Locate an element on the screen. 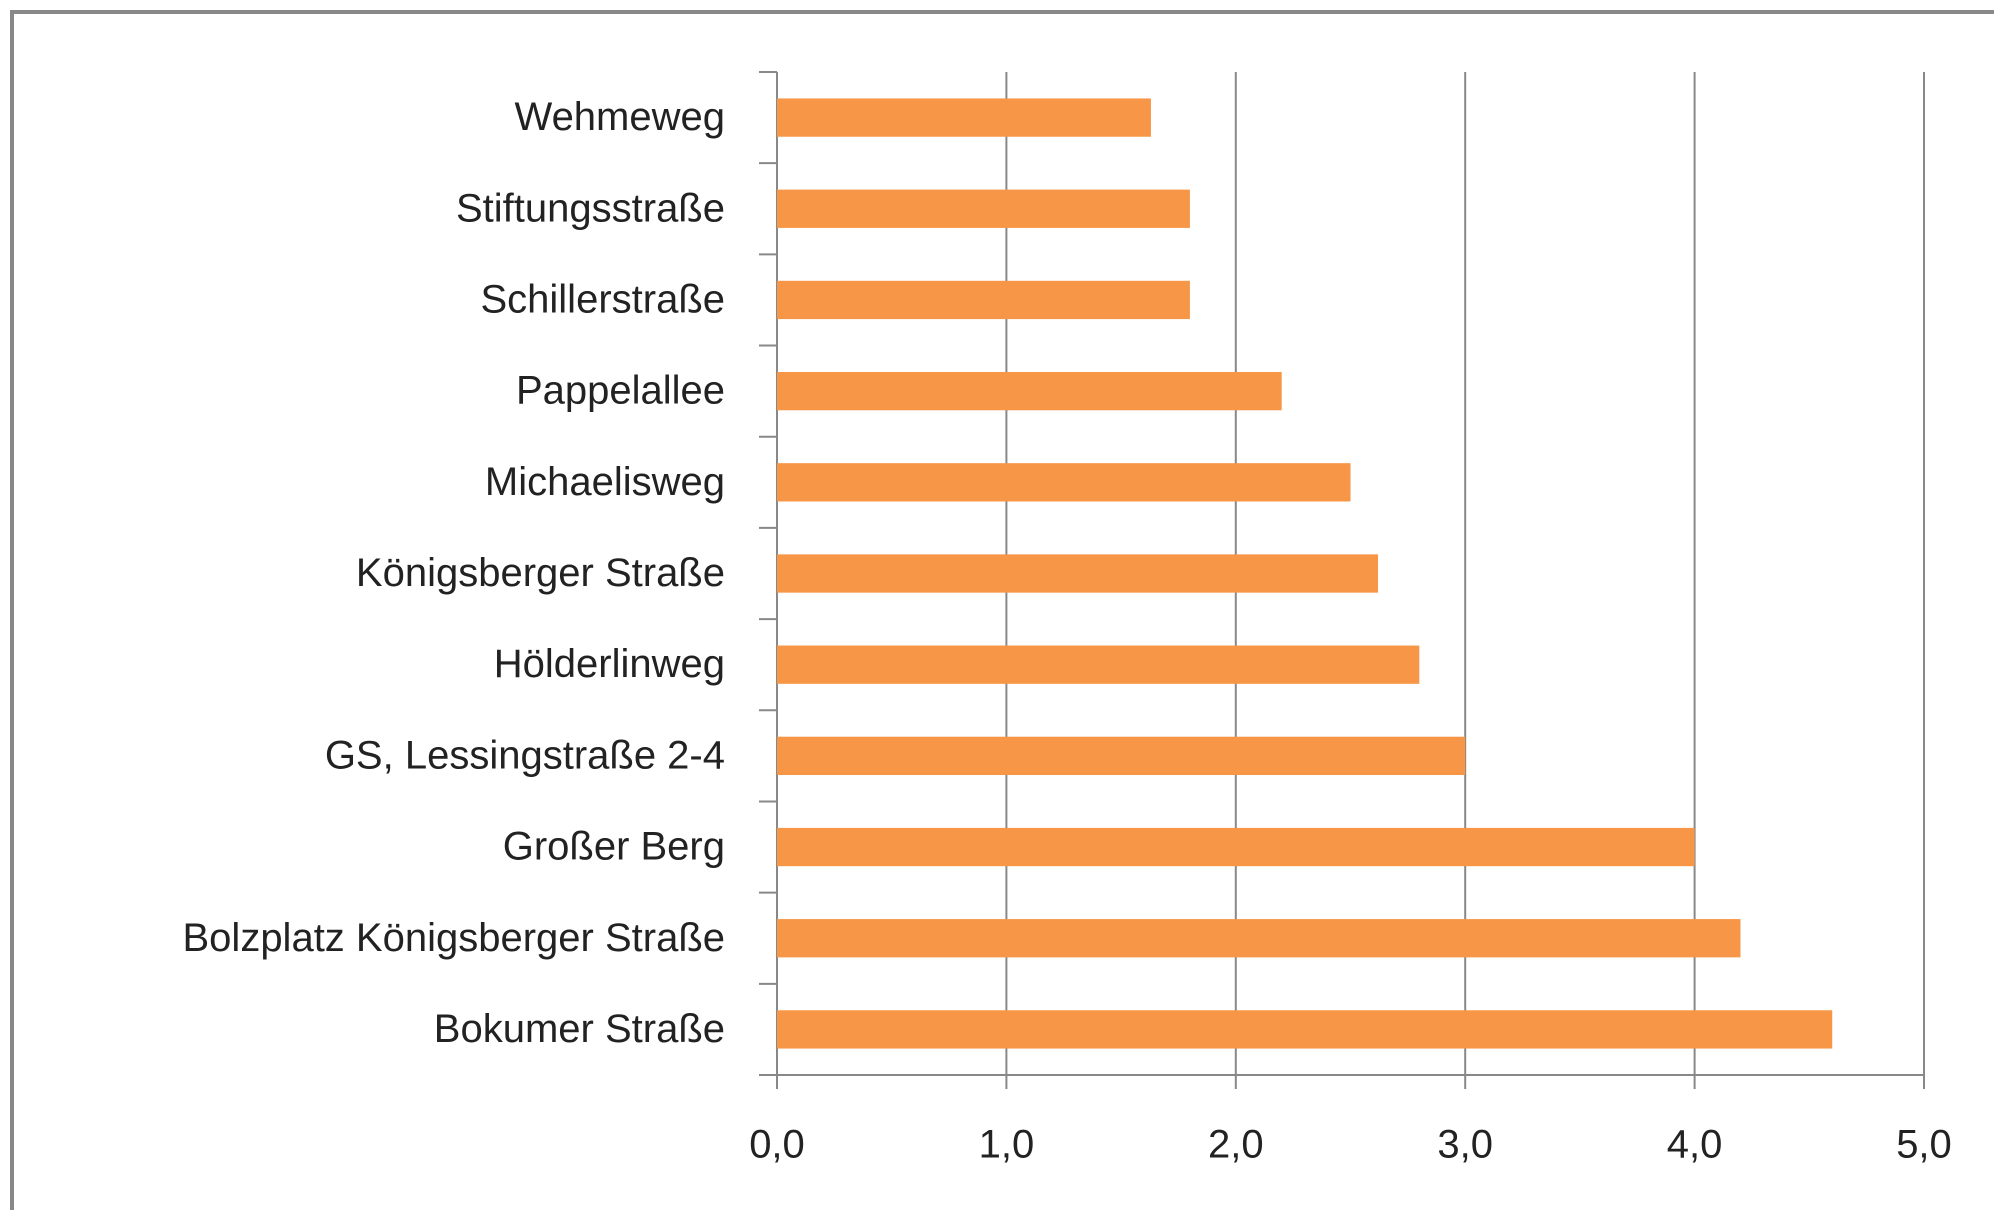 This screenshot has height=1210, width=1994. y-tick-label: Königsberger Straße is located at coordinates (540, 573).